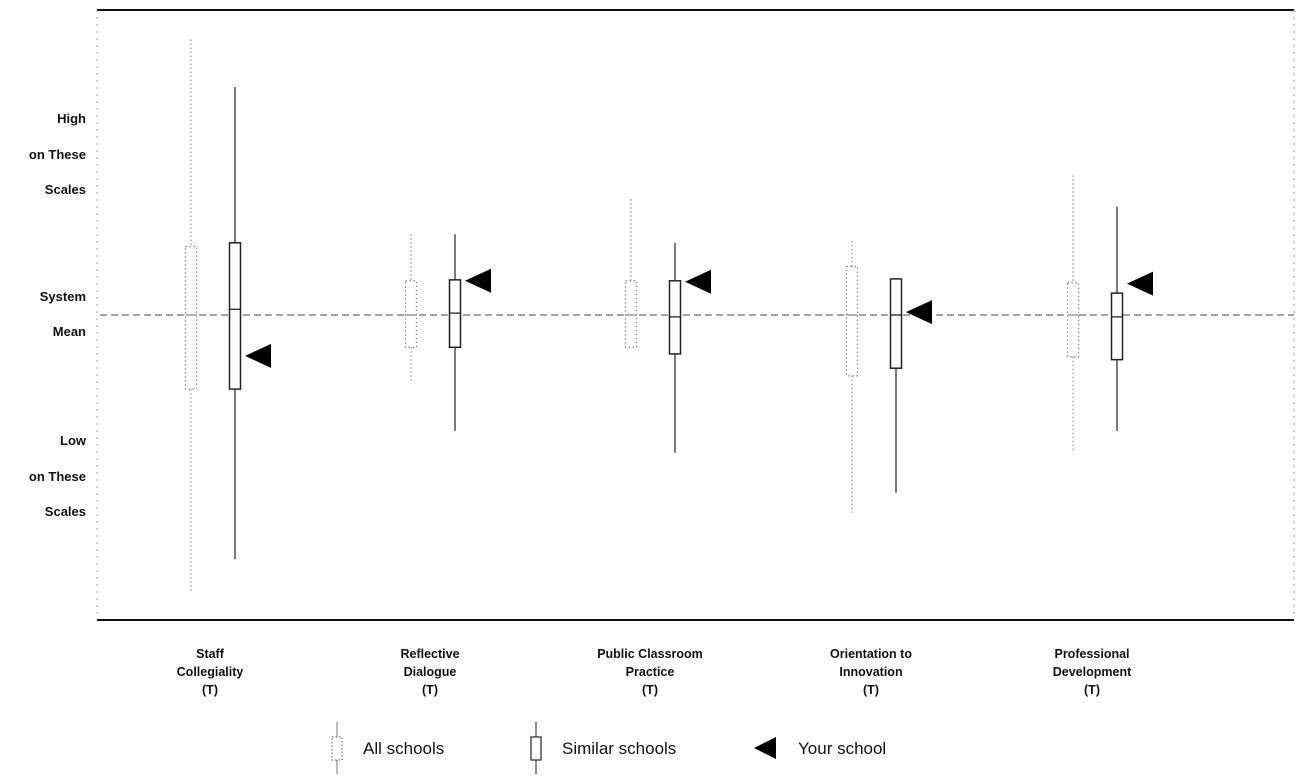 The image size is (1296, 779). I want to click on similar-schools-box-1-iqr-rect, so click(235, 316).